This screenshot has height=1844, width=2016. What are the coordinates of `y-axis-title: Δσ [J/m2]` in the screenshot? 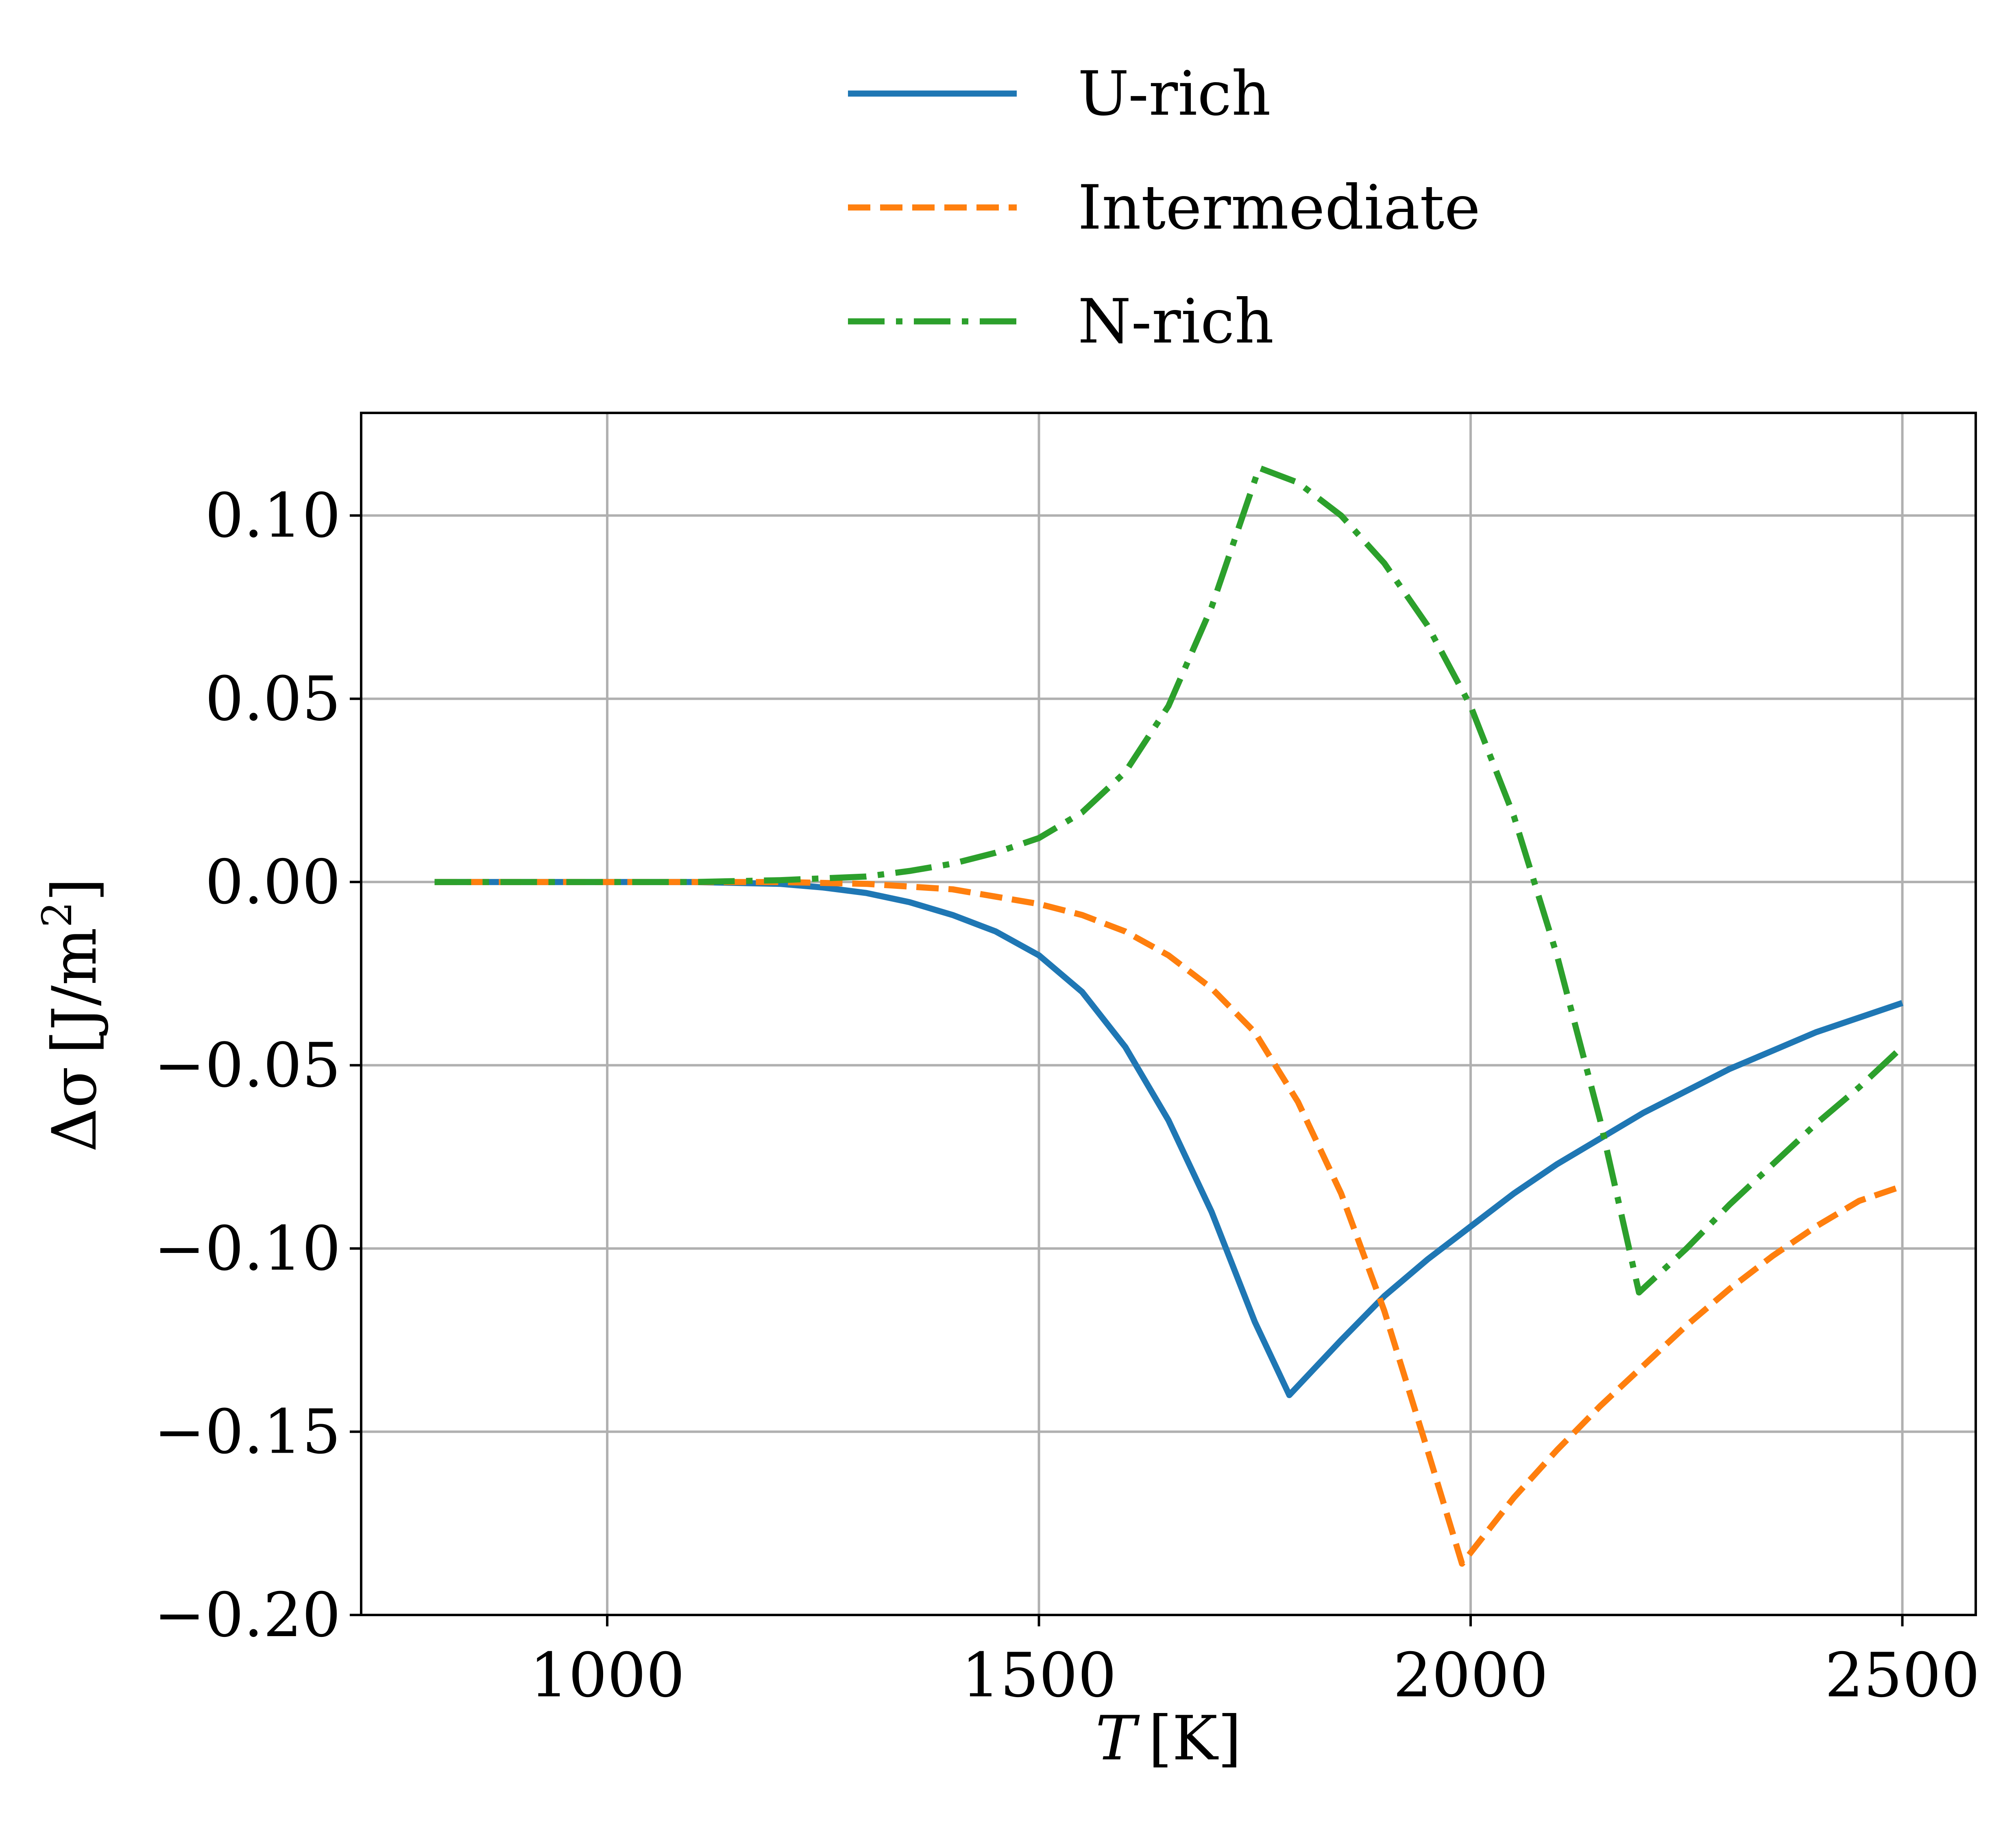 It's located at (71, 1015).